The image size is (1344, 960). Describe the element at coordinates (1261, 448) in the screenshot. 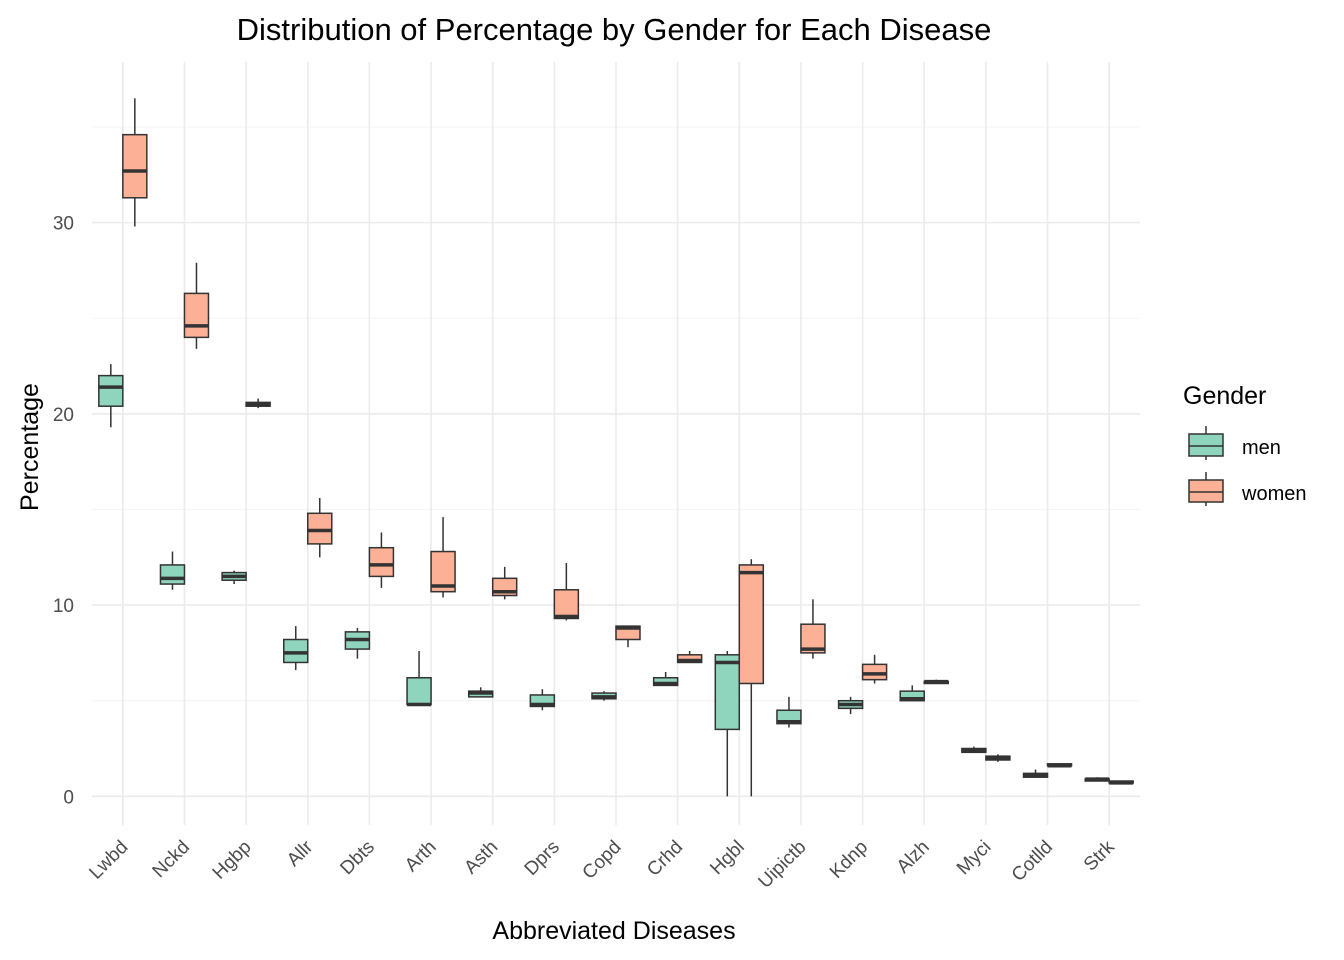

I see `legend-label: men` at that location.